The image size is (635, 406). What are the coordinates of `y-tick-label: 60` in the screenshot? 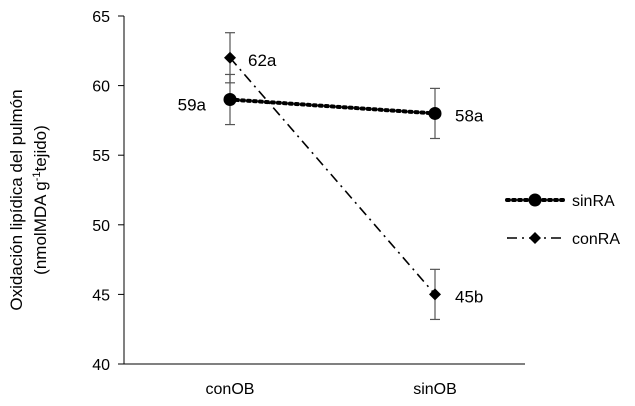 It's located at (101, 87).